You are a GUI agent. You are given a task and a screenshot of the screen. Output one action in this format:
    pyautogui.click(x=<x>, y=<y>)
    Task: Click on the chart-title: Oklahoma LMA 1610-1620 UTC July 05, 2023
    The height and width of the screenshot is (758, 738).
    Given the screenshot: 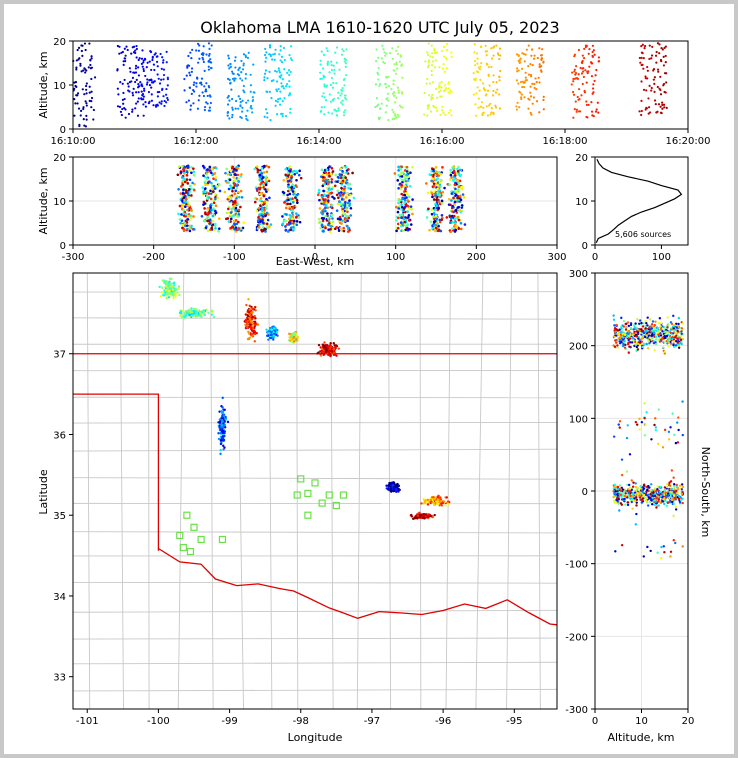 What is the action you would take?
    pyautogui.click(x=379, y=27)
    